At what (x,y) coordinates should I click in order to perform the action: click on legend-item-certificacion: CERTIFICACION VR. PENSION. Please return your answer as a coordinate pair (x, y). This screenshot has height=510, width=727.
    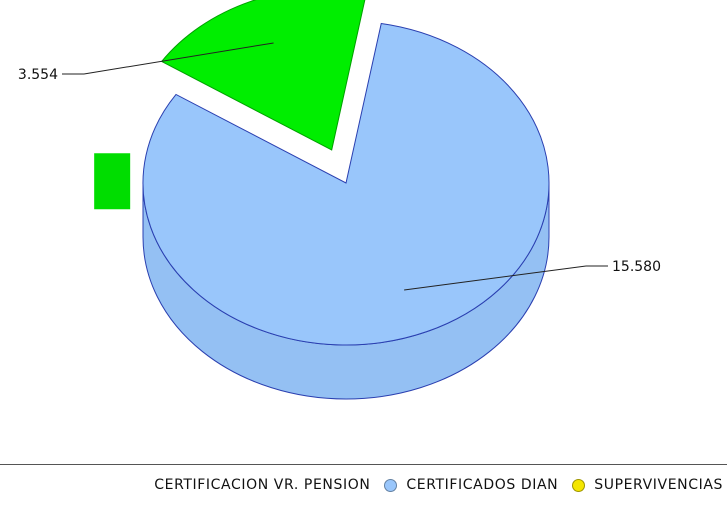
    Looking at the image, I should click on (262, 485).